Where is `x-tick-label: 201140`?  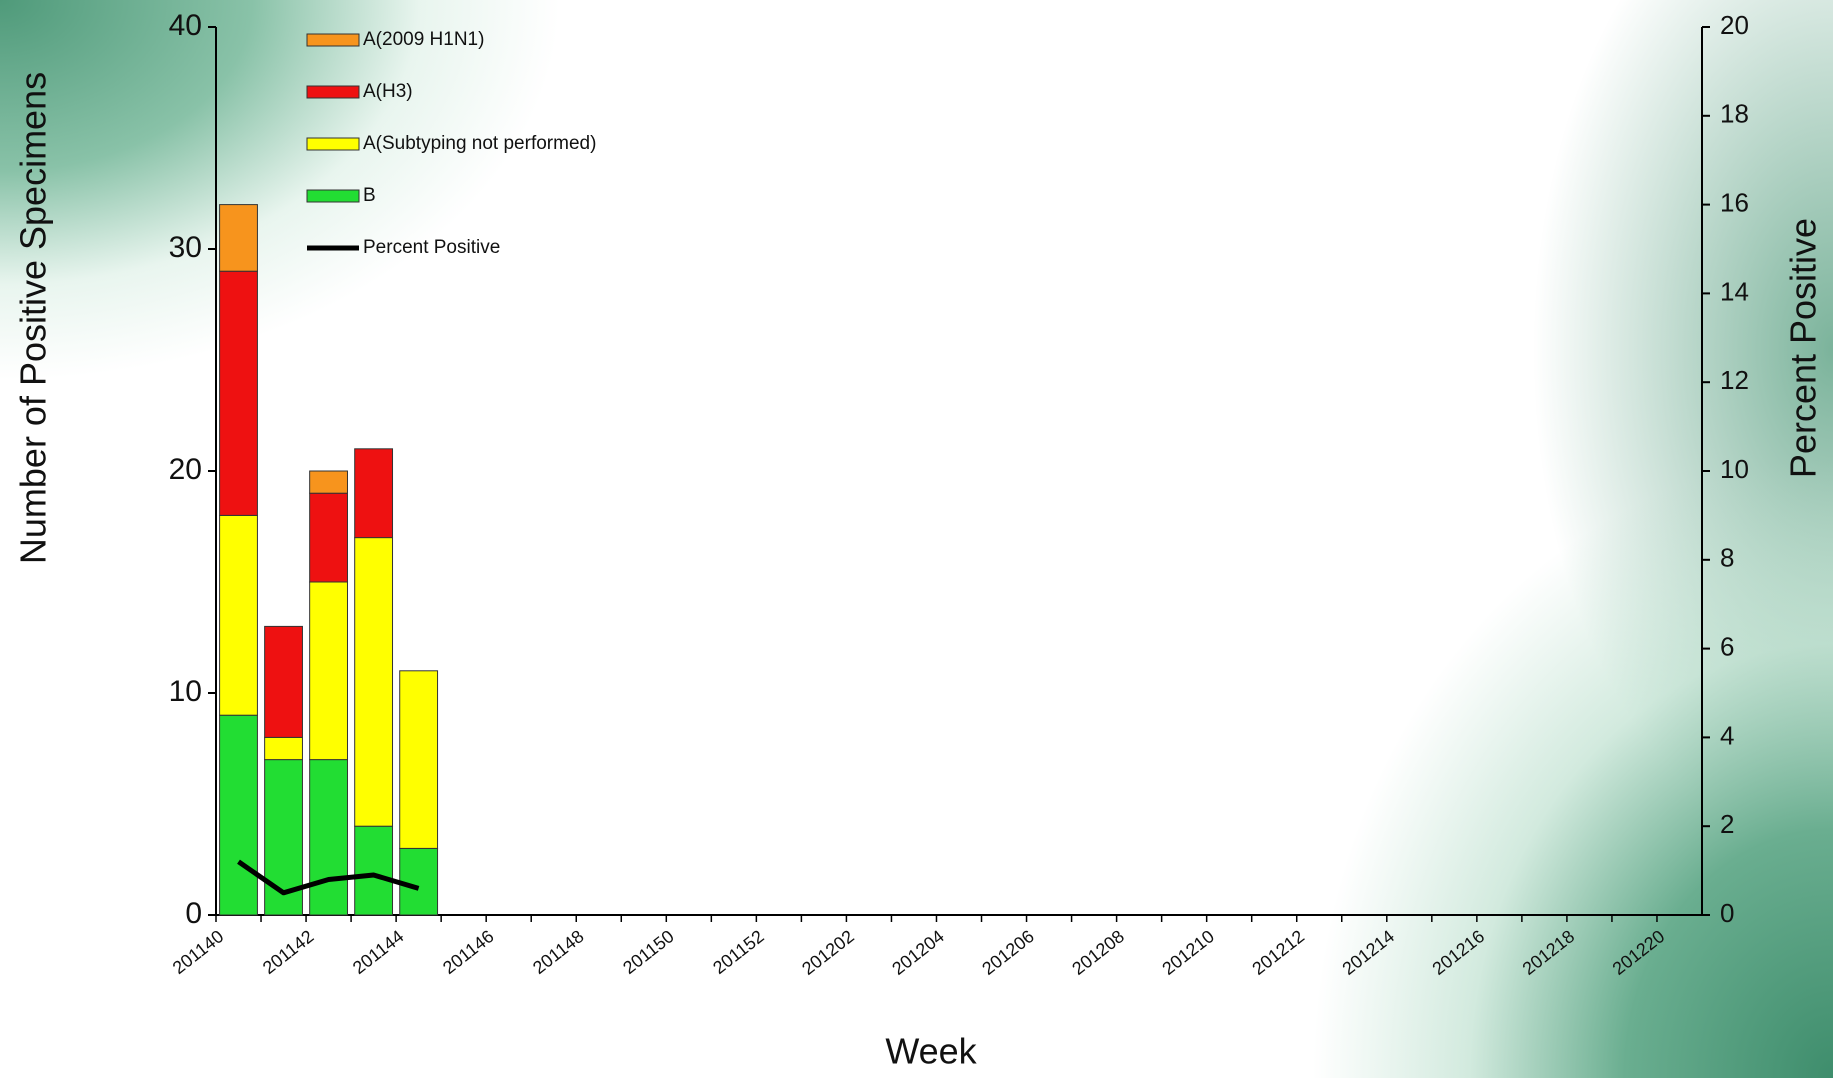
x-tick-label: 201140 is located at coordinates (198, 952).